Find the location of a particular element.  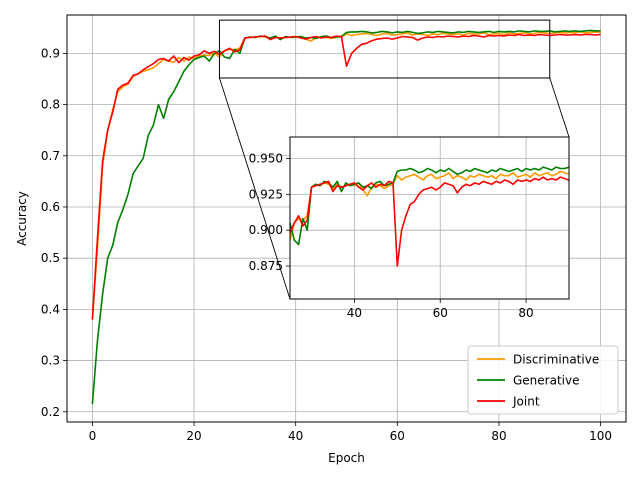

inset-series-line-discriminative is located at coordinates (429, 205).